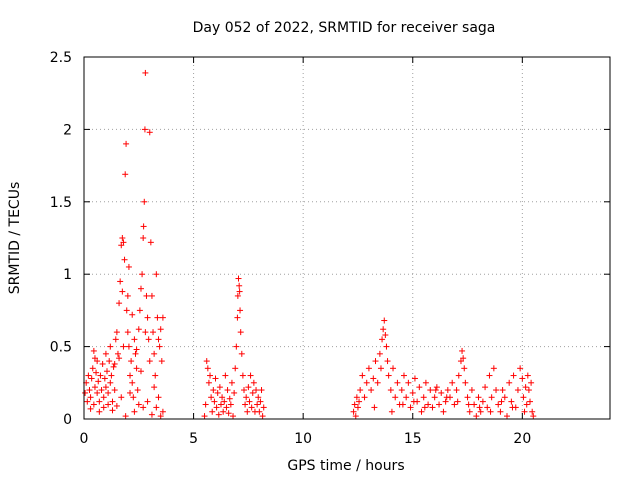 Image resolution: width=640 pixels, height=480 pixels. What do you see at coordinates (303, 439) in the screenshot?
I see `x-tick-label: 10` at bounding box center [303, 439].